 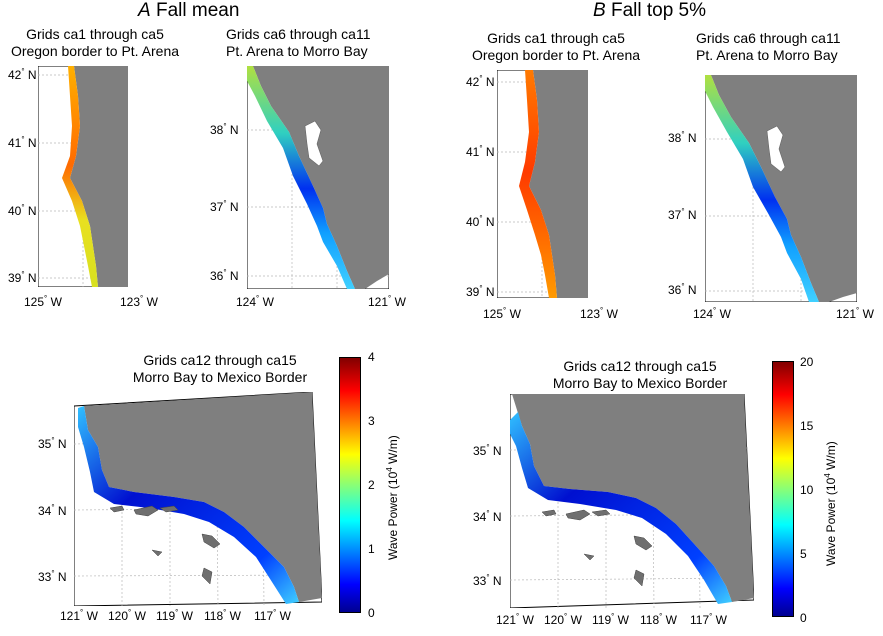 What do you see at coordinates (223, 615) in the screenshot?
I see `a-south-lon-118: 118° W` at bounding box center [223, 615].